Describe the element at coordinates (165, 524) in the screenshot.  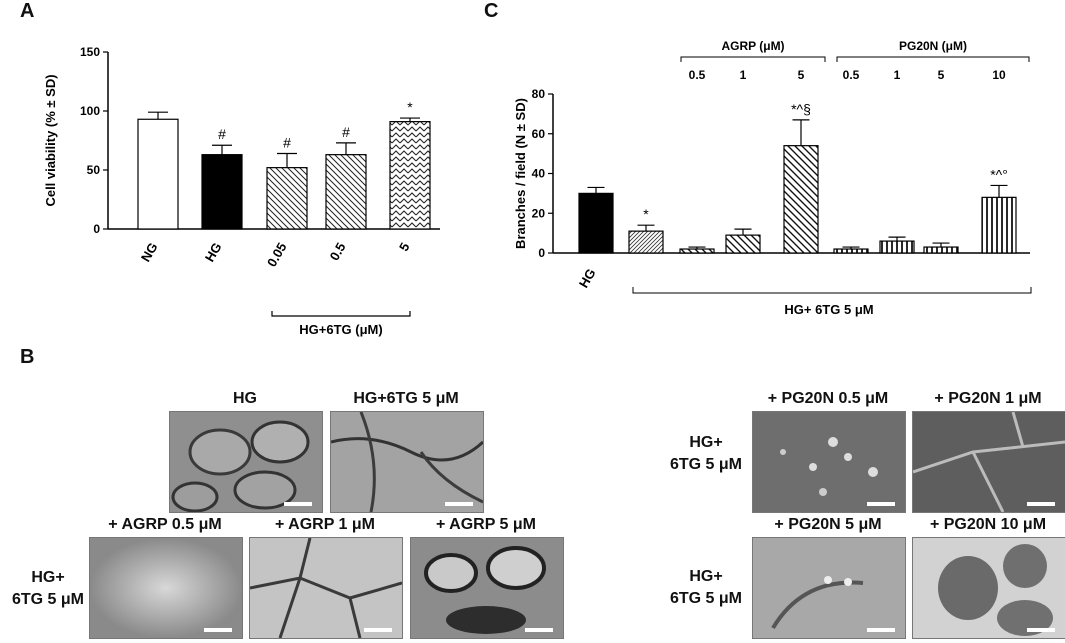
I see `image-label-agrp-0-5: + AGRP 0.5 μM` at that location.